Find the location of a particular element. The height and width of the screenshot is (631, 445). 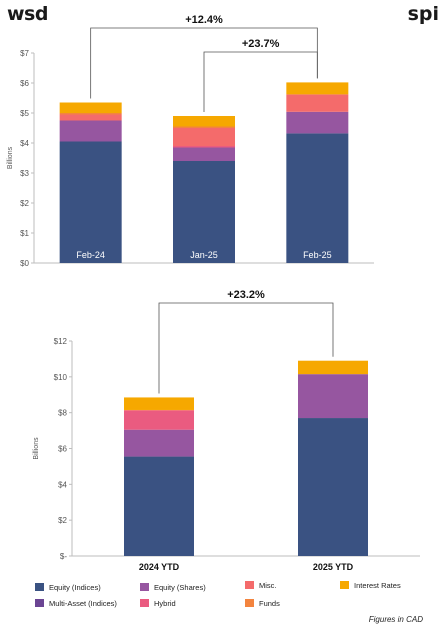

x-category-label: Feb-24 is located at coordinates (90, 255).